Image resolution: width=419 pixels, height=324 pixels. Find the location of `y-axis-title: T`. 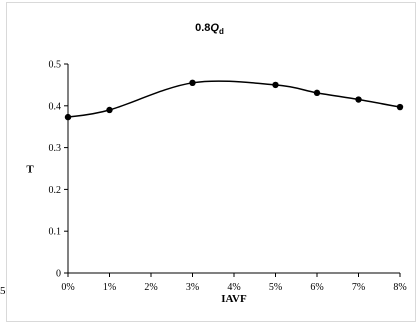

y-axis-title: T is located at coordinates (30, 170).